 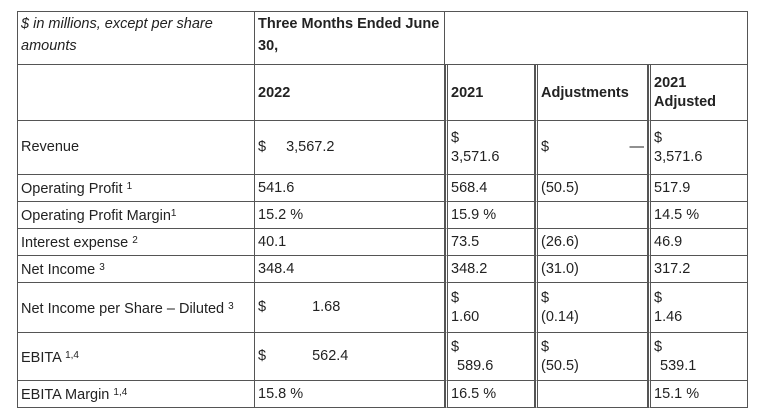 What do you see at coordinates (698, 188) in the screenshot?
I see `cell-2021-adjusted: 517.9` at bounding box center [698, 188].